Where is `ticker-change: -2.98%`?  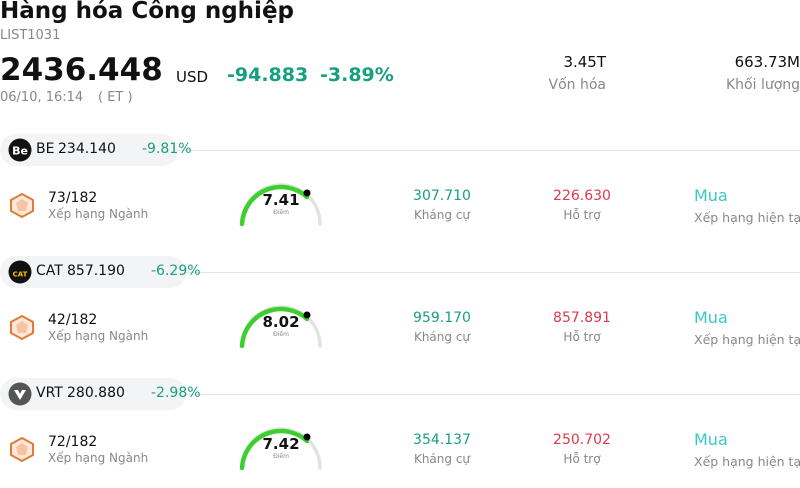
ticker-change: -2.98% is located at coordinates (176, 393).